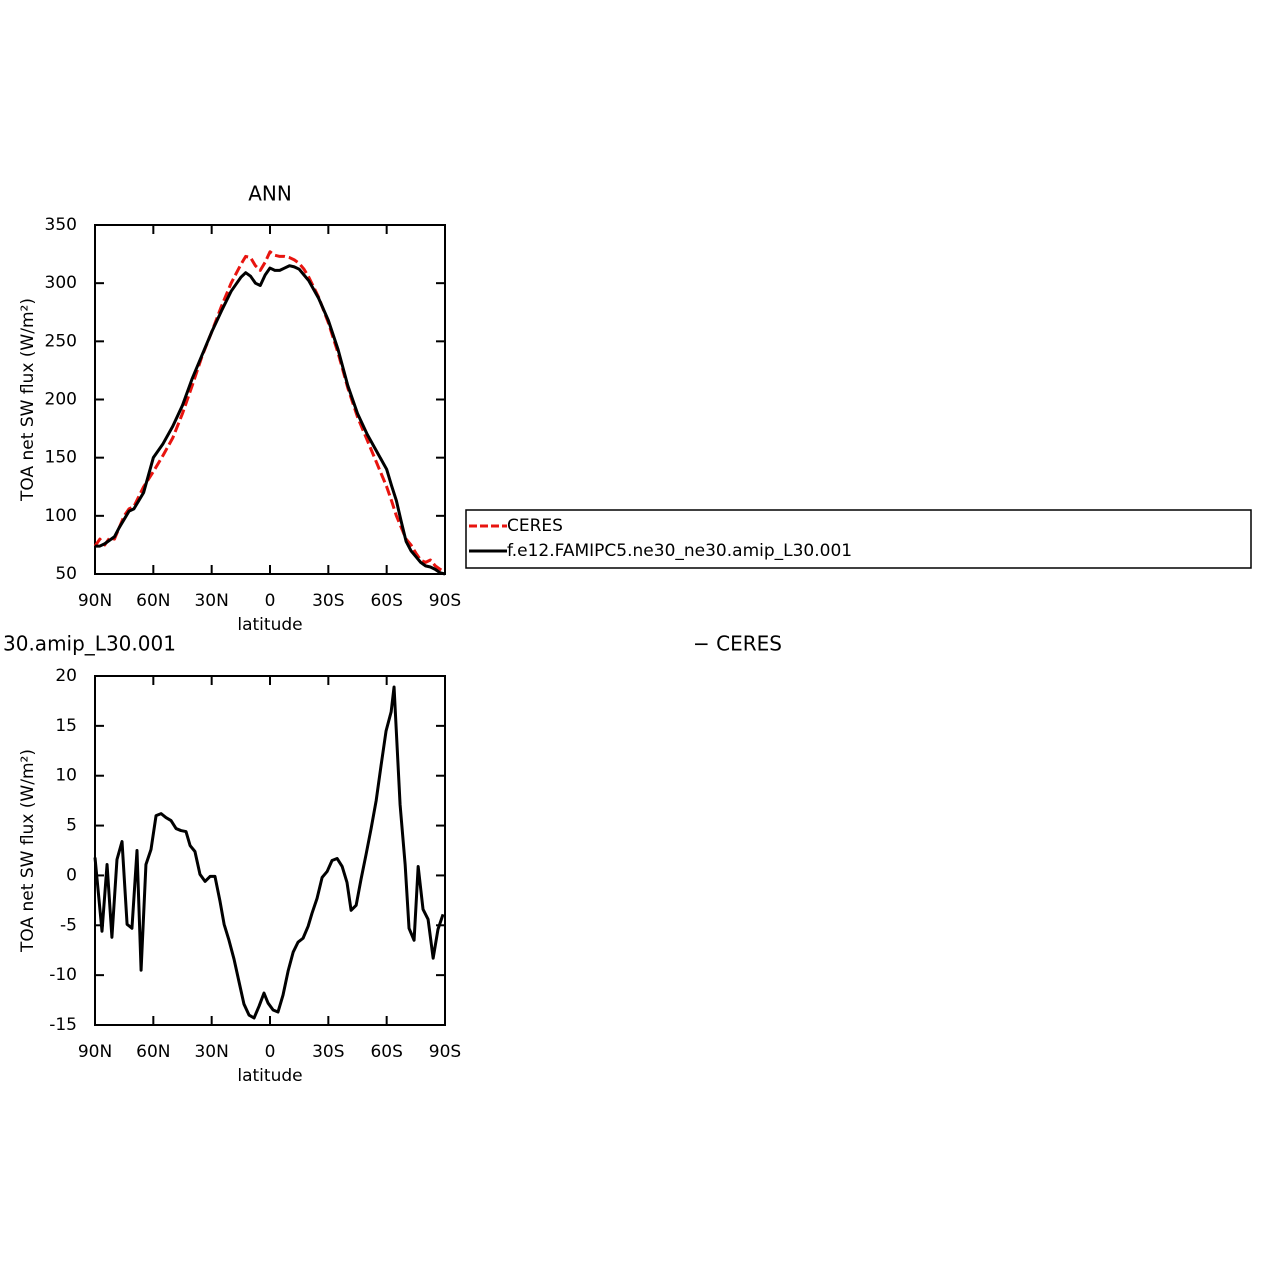  Describe the element at coordinates (66, 676) in the screenshot. I see `y-tick-label: 20` at that location.